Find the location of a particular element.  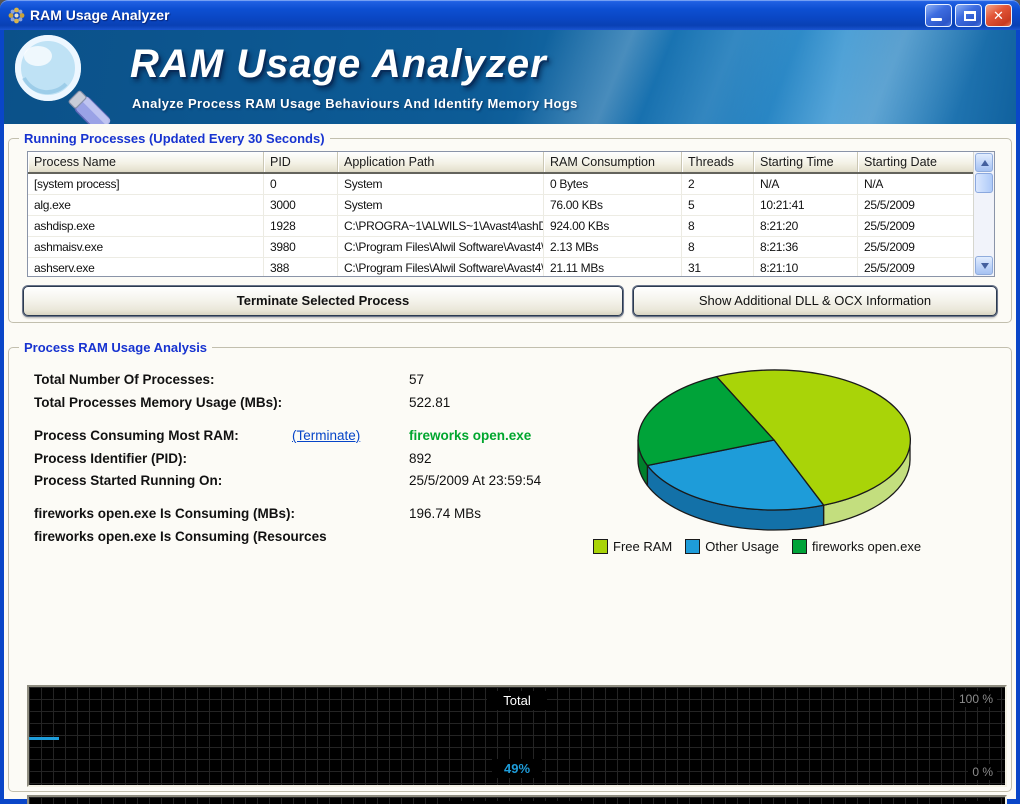

minimize-icon is located at coordinates (936, 19).